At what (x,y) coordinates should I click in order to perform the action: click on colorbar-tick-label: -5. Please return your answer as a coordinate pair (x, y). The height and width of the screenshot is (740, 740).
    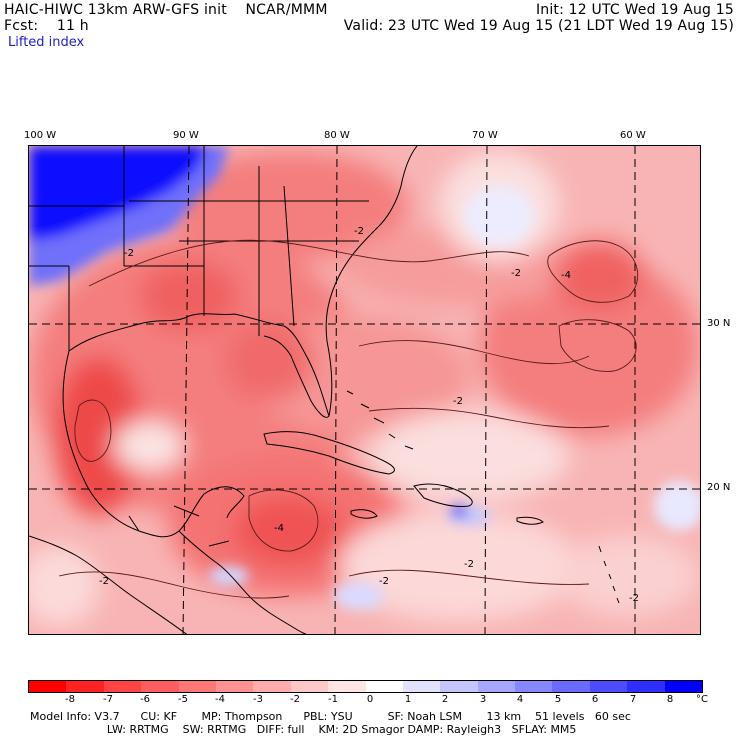
    Looking at the image, I should click on (183, 699).